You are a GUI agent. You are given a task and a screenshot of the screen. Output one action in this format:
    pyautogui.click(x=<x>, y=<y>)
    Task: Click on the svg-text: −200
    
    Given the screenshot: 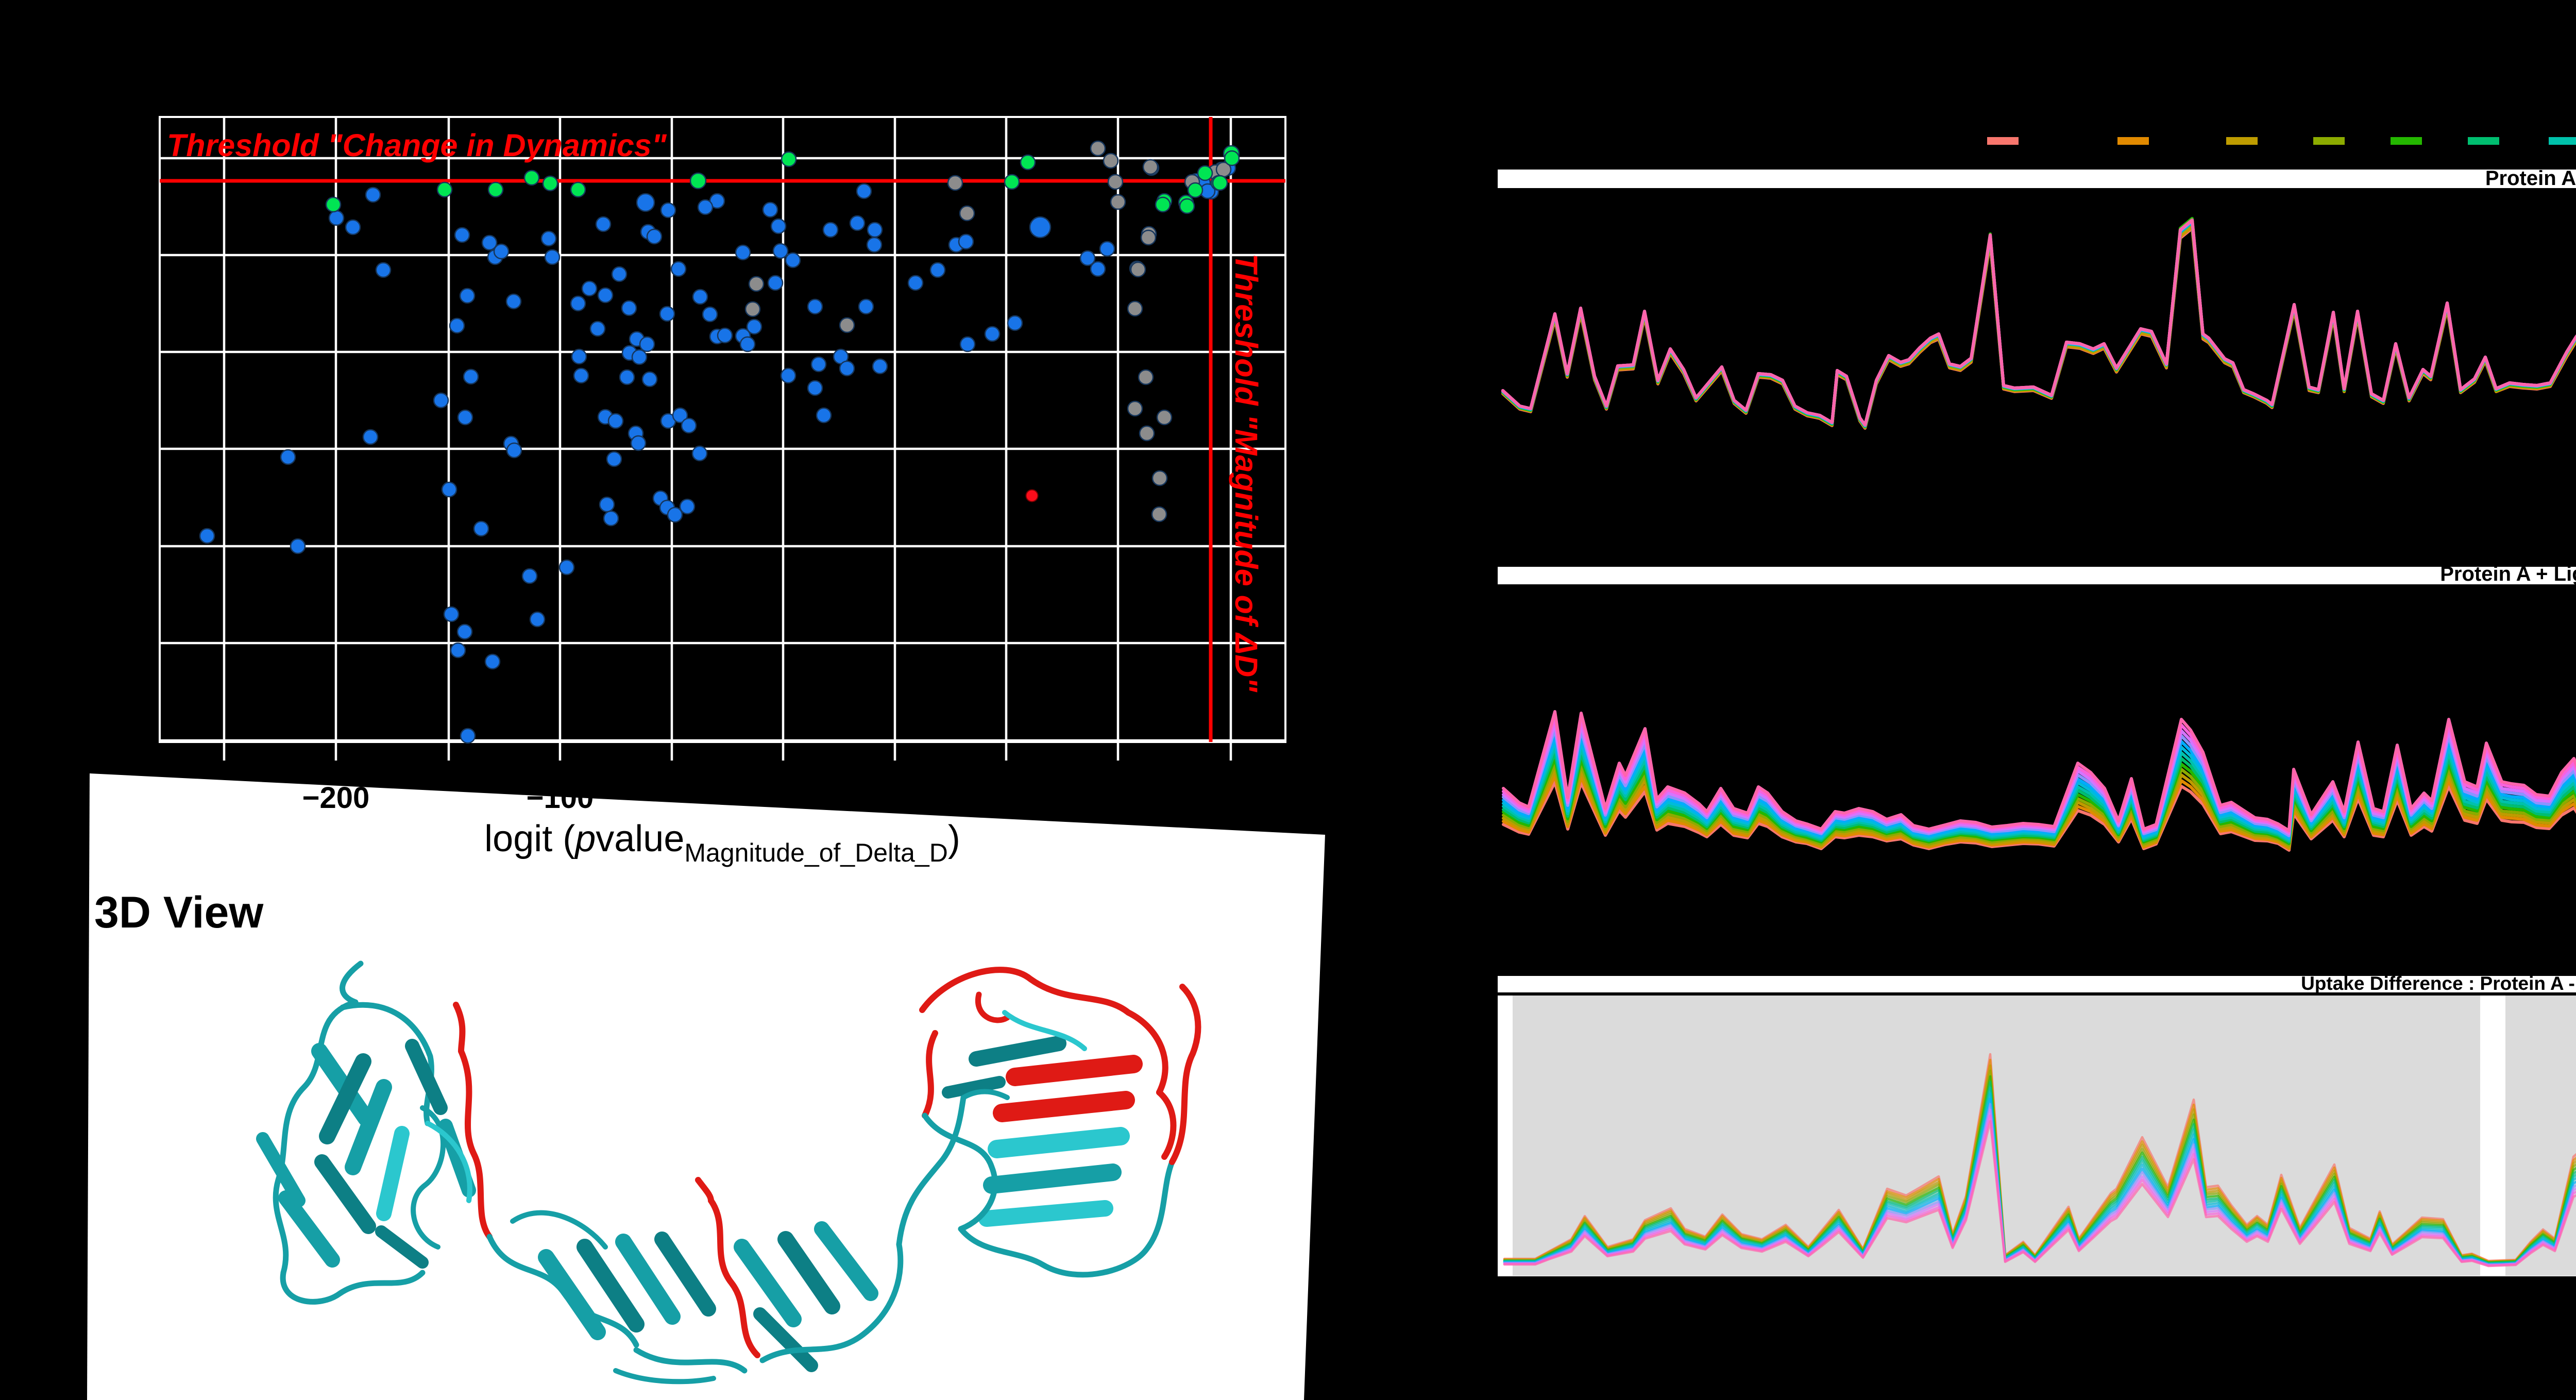 What is the action you would take?
    pyautogui.click(x=336, y=798)
    